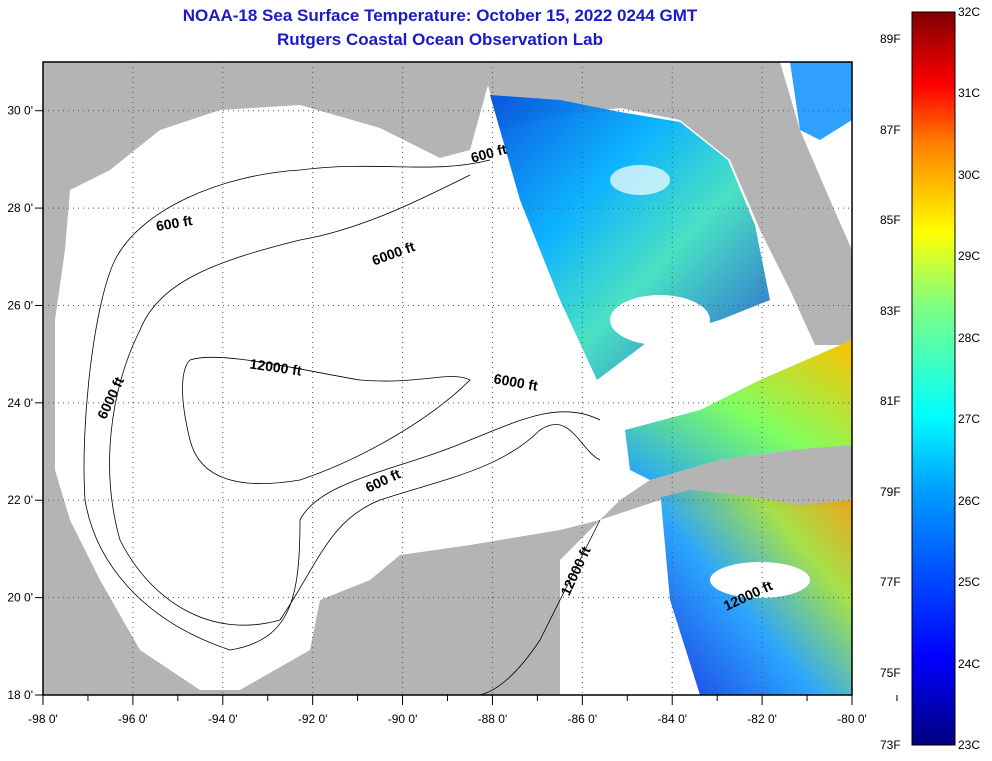 This screenshot has width=992, height=761. What do you see at coordinates (493, 719) in the screenshot?
I see `lon-tick-label: -88 0'` at bounding box center [493, 719].